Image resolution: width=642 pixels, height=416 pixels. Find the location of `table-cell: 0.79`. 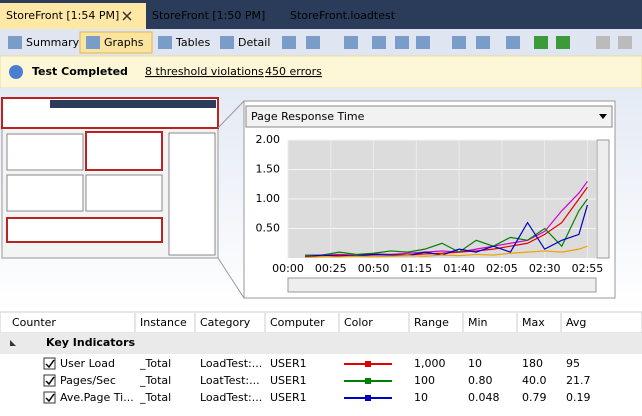

table-cell: 0.79 is located at coordinates (534, 397).